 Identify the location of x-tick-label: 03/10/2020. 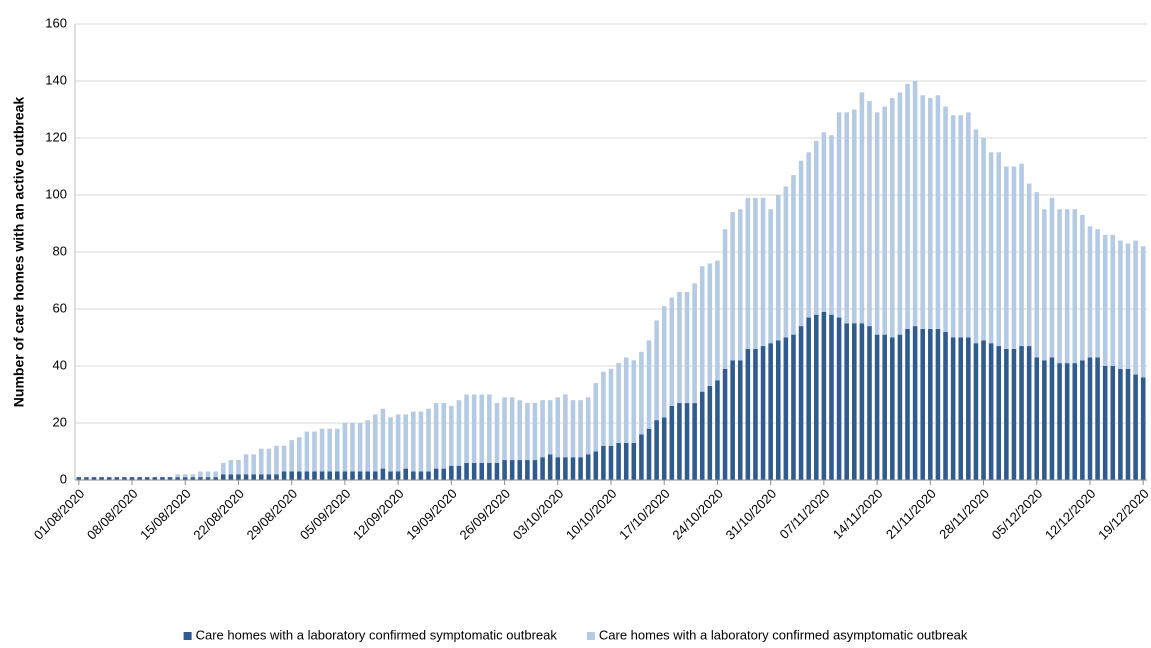
(538, 514).